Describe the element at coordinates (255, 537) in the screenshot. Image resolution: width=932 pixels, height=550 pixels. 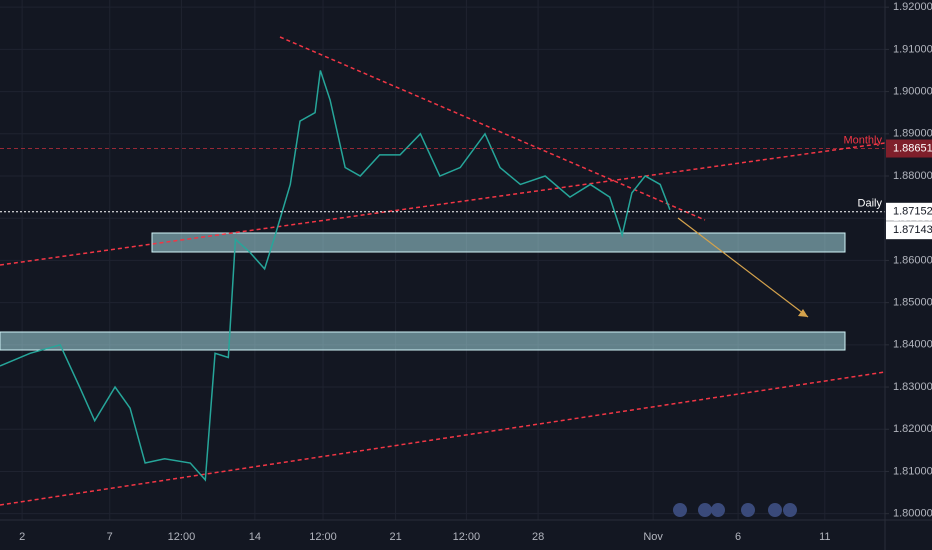
I see `x-tick-label: 14` at that location.